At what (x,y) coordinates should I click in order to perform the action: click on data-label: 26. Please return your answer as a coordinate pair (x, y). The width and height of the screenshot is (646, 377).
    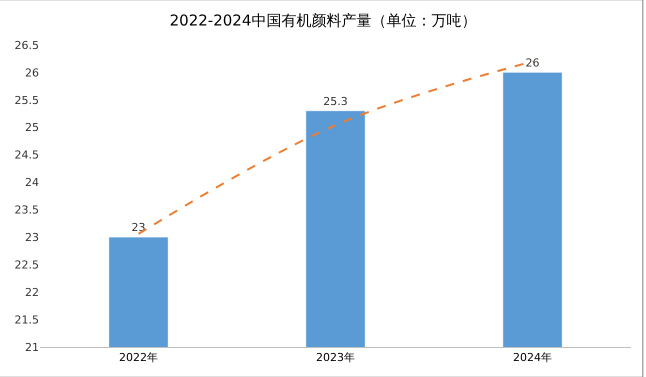
    Looking at the image, I should click on (533, 63).